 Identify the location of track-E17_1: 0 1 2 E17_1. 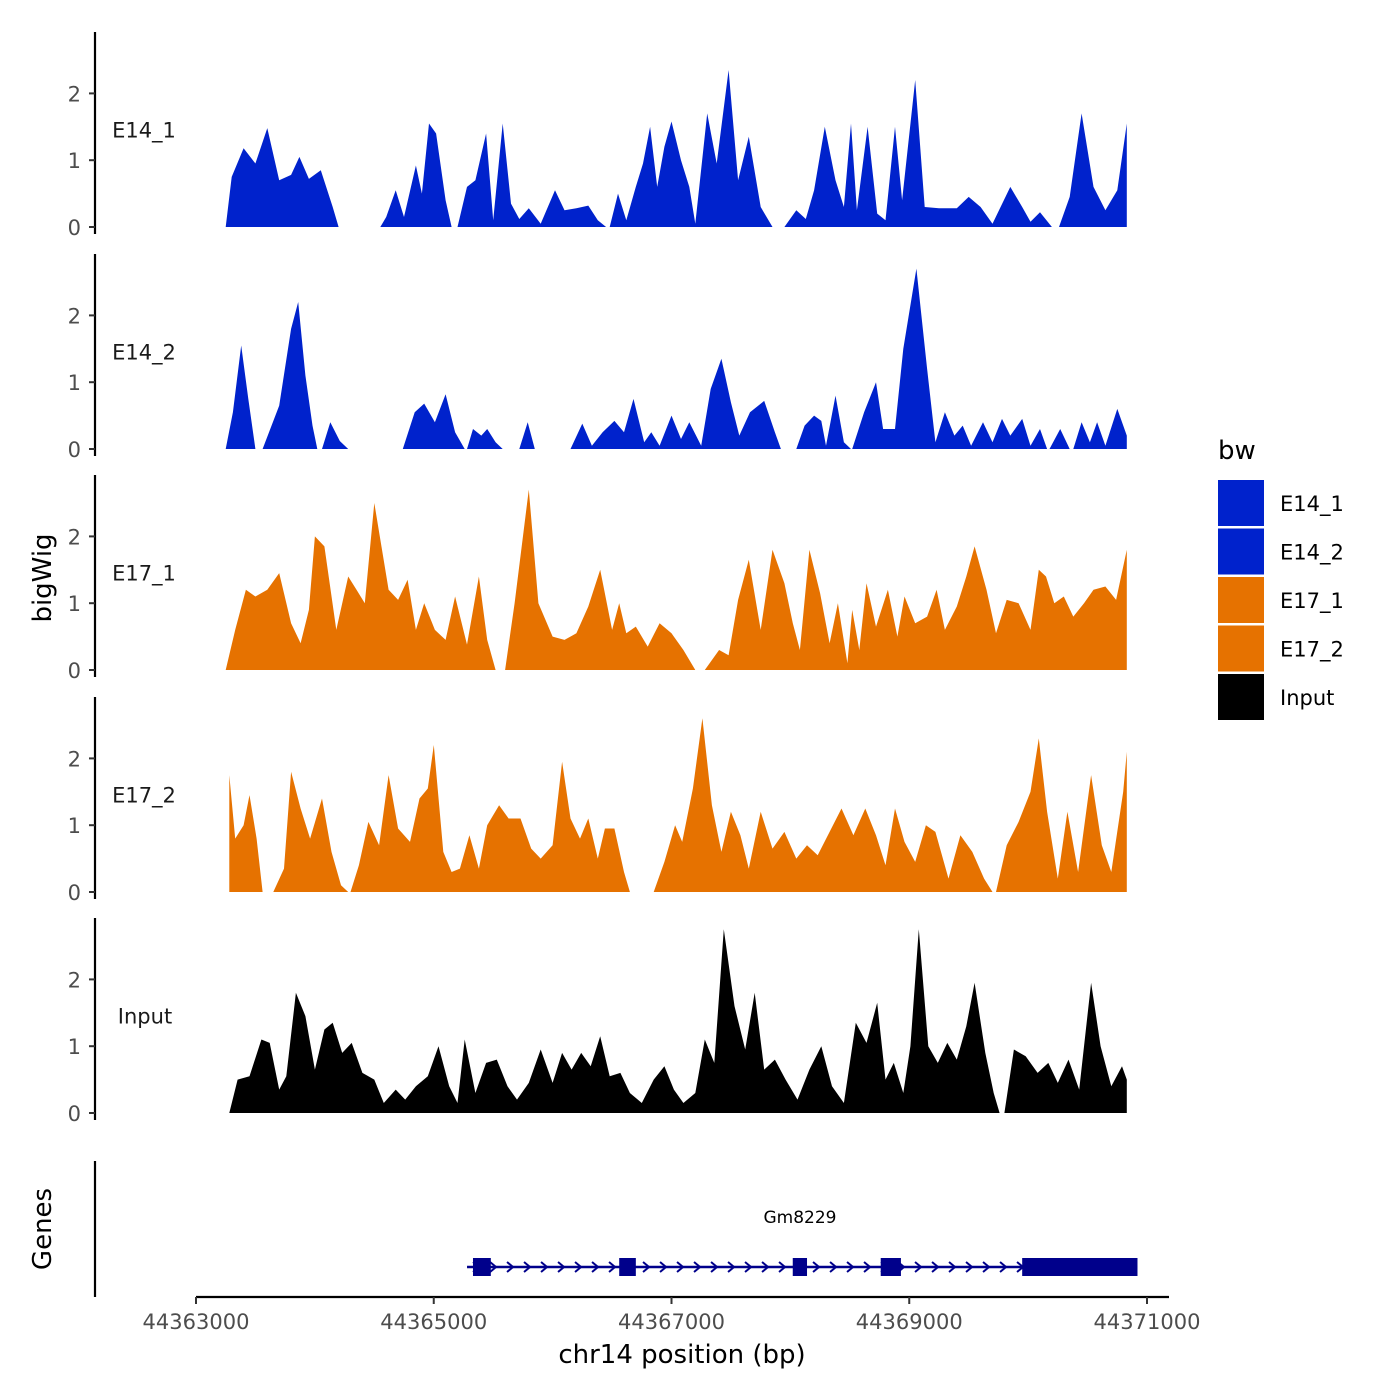
(597, 579).